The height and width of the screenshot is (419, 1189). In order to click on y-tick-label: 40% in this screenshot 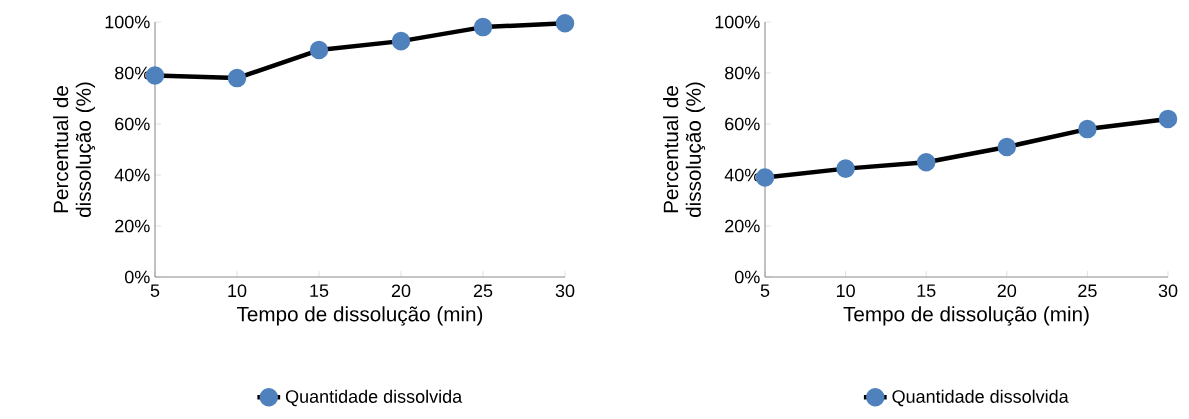, I will do `click(132, 175)`.